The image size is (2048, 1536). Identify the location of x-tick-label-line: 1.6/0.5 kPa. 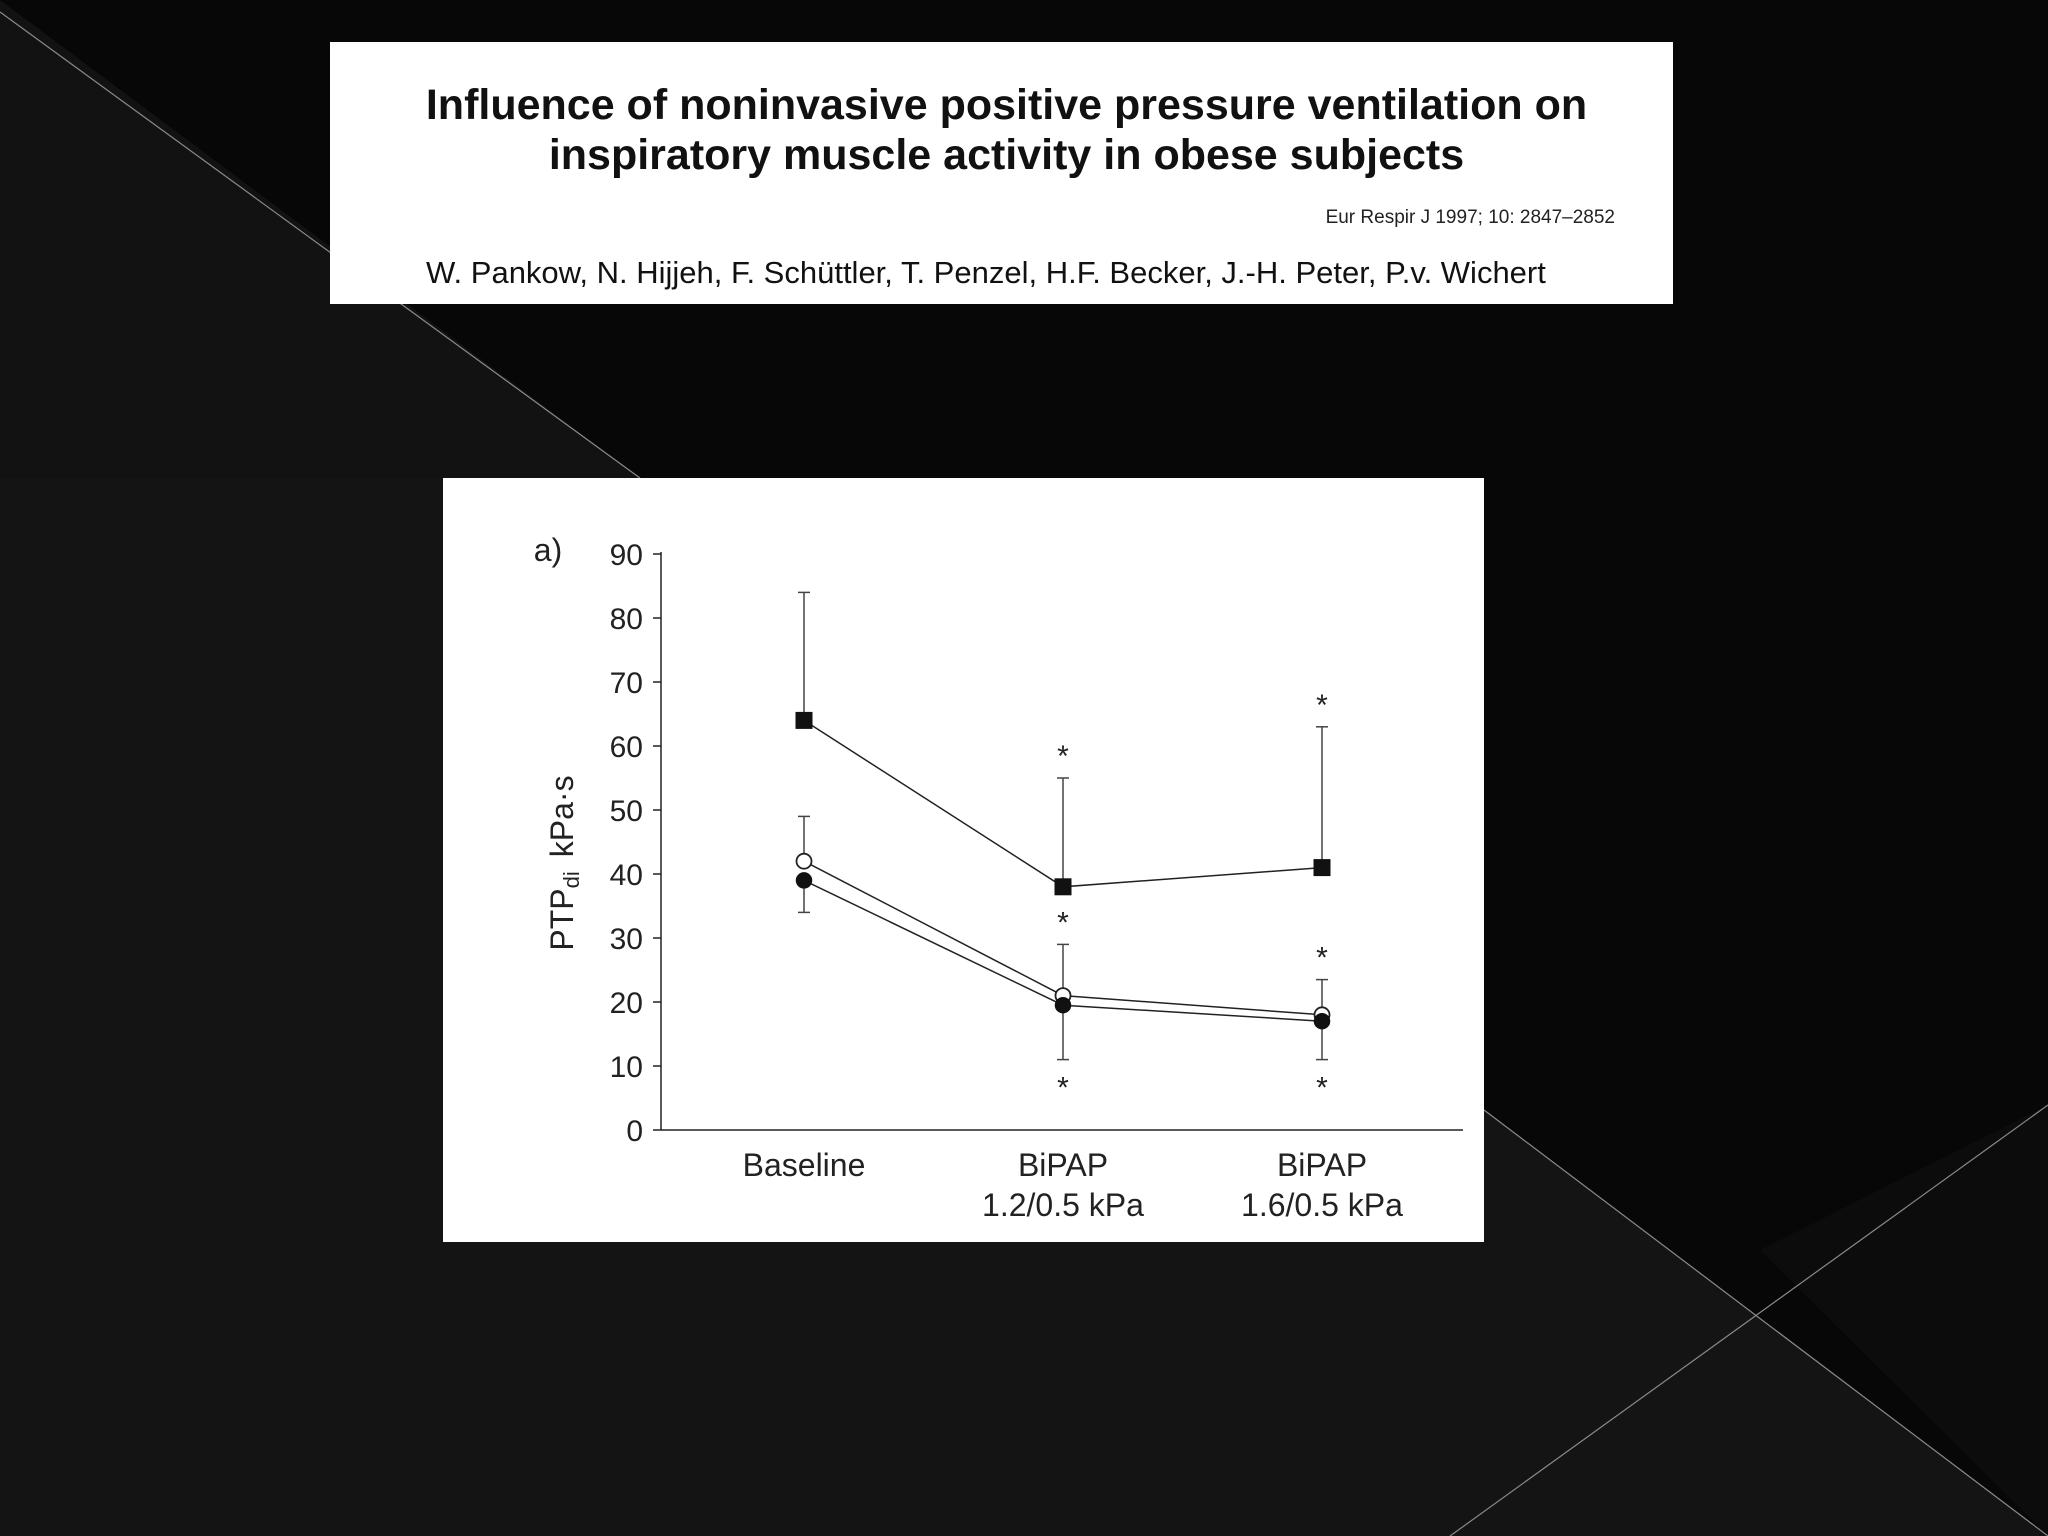
(1322, 1205).